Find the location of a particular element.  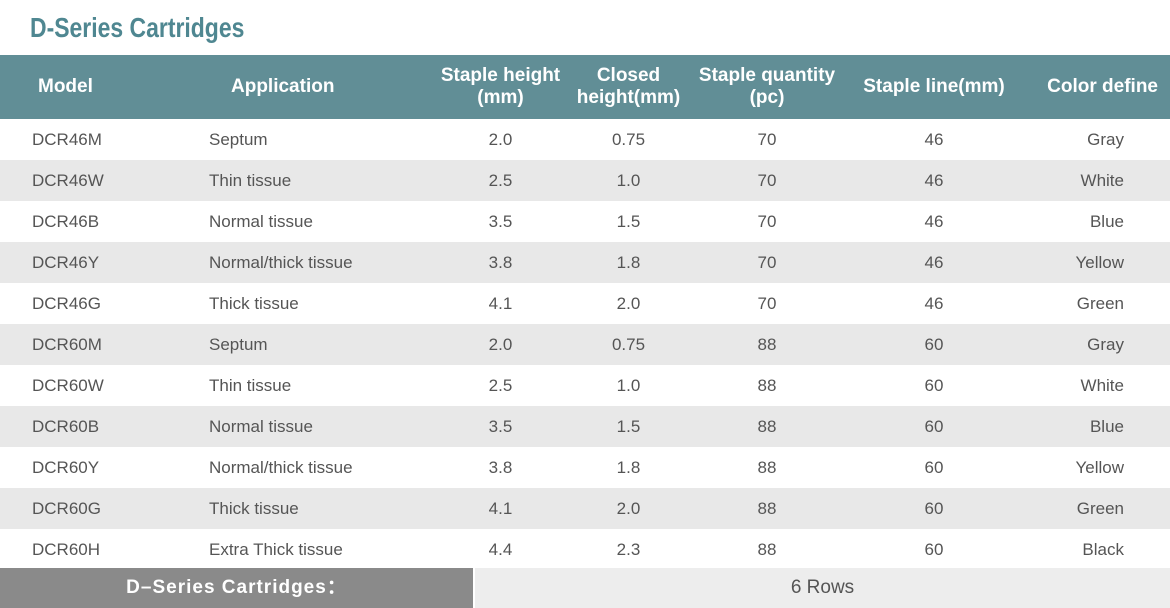

table-row: DCR46B Normal tissue 3.5 1.5 70 46 Blue is located at coordinates (585, 221).